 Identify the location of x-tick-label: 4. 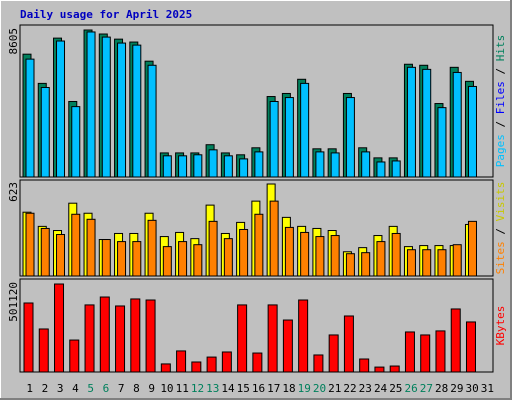
(75, 388).